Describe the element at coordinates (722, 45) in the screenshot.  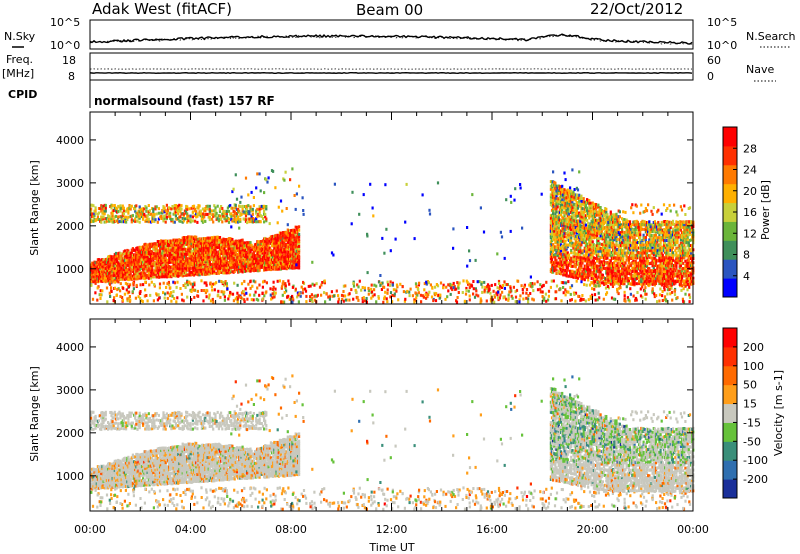
I see `noise-right-tick-bottom: 10^0` at that location.